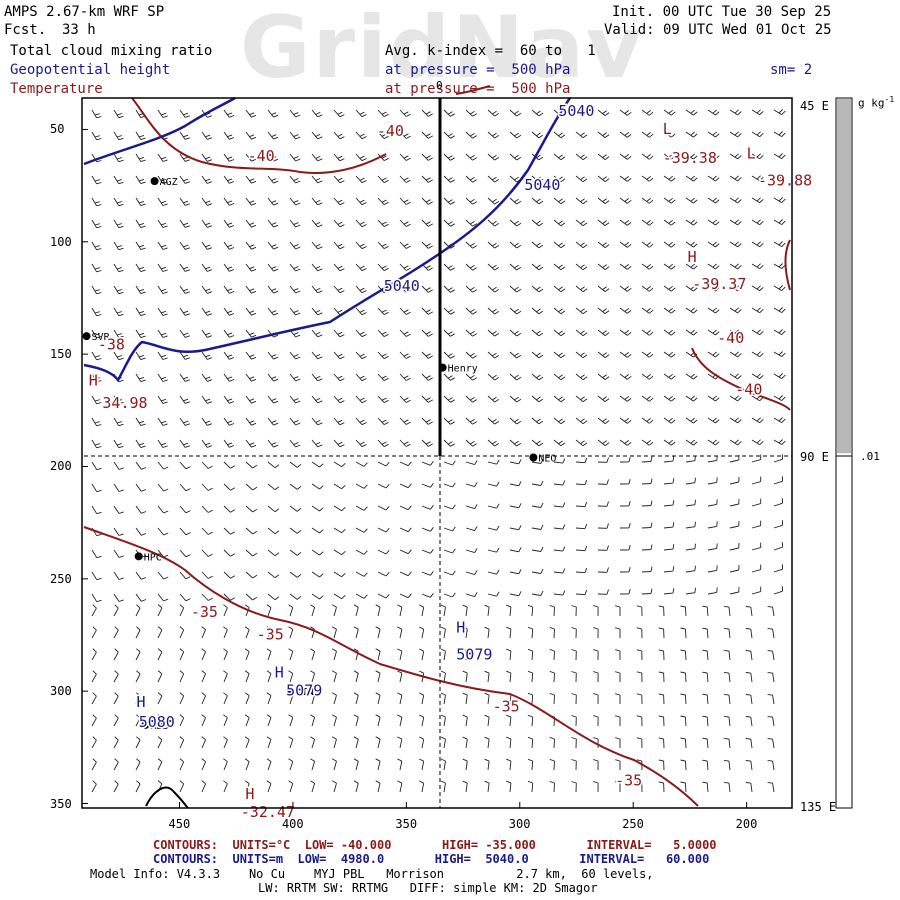 Image resolution: width=900 pixels, height=900 pixels. What do you see at coordinates (261, 156) in the screenshot?
I see `temperature-contour-label: -40` at bounding box center [261, 156].